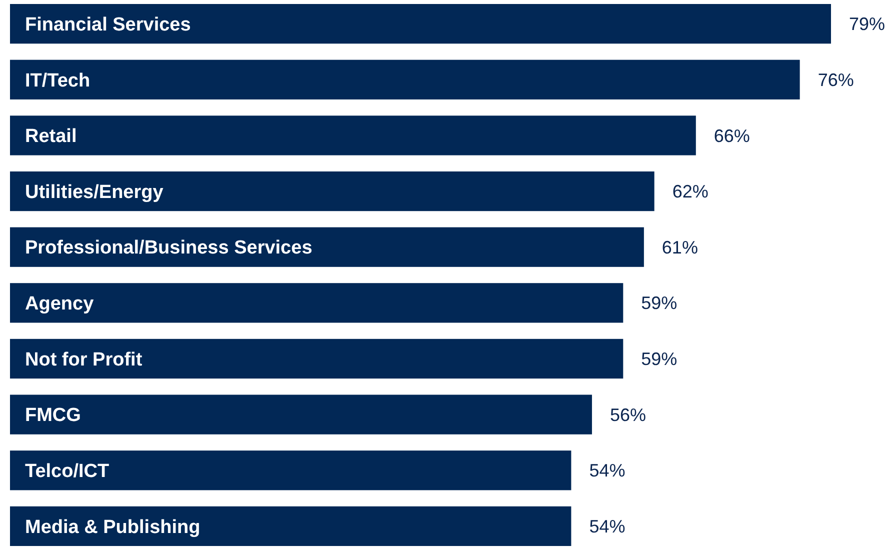  What do you see at coordinates (168, 248) in the screenshot?
I see `y-tick-label: Professional/Business Services` at bounding box center [168, 248].